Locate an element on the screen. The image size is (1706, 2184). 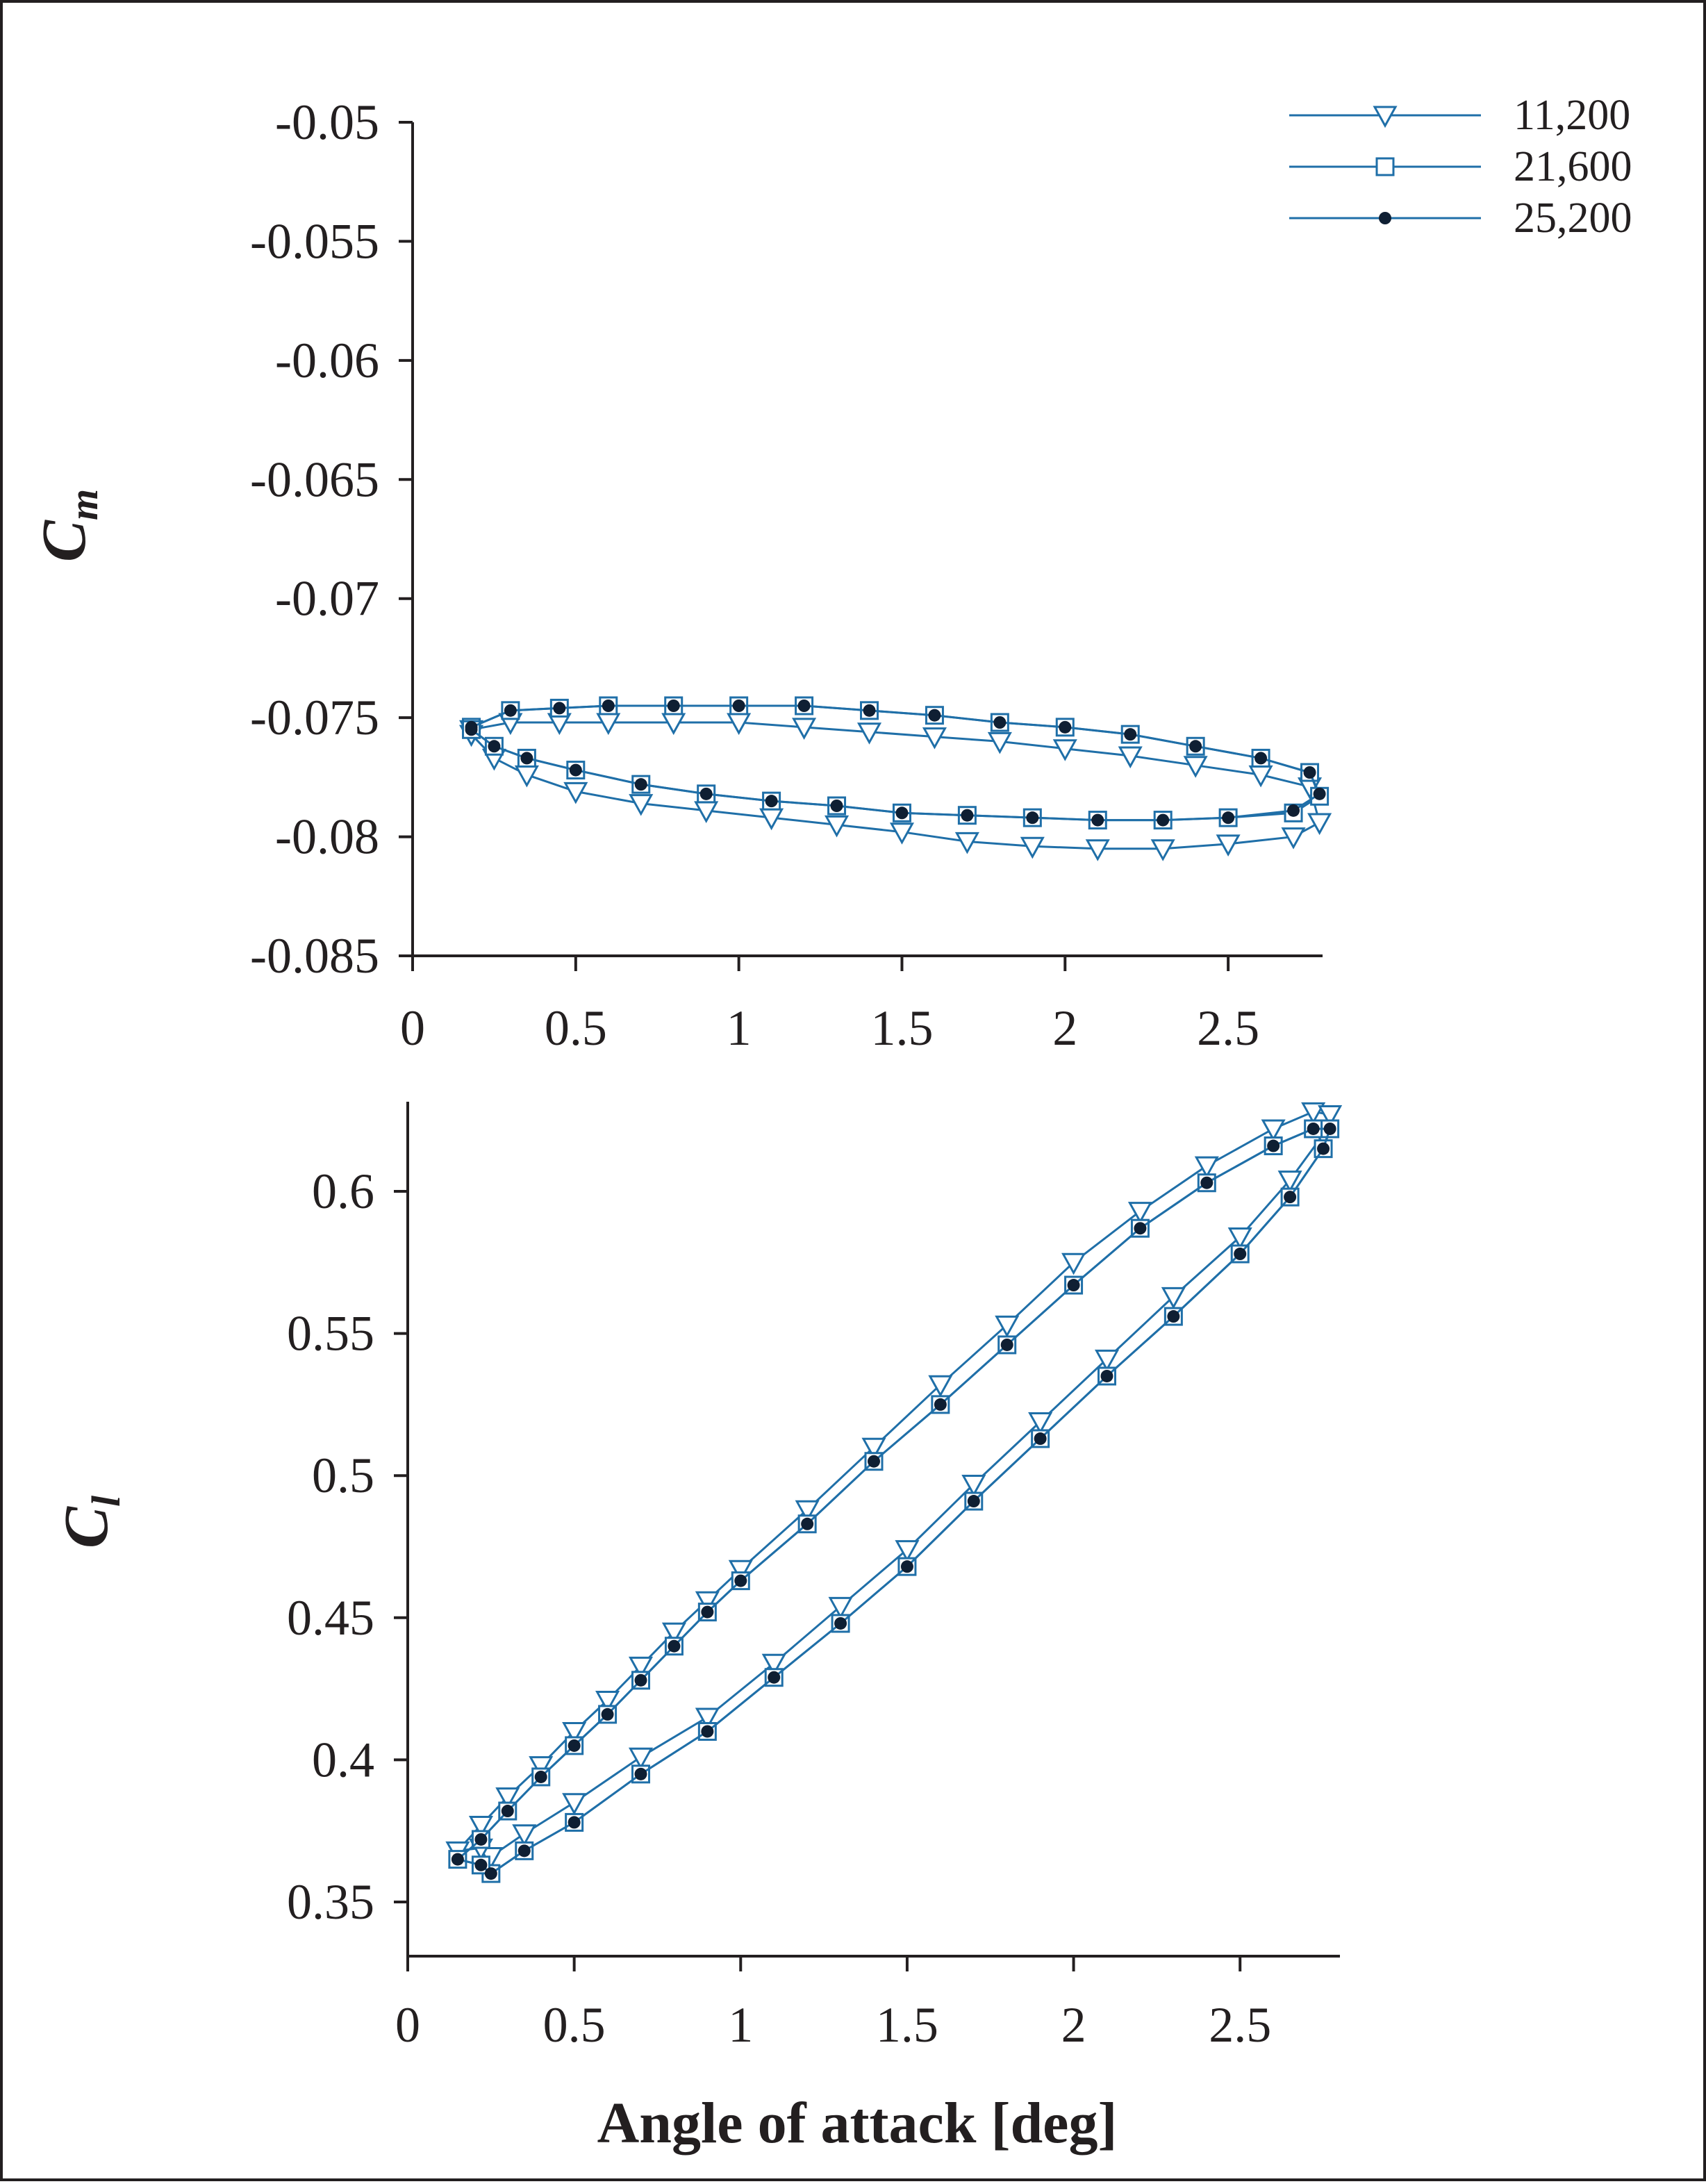
x-axis-label: Angle of attack [deg] is located at coordinates (857, 2123).